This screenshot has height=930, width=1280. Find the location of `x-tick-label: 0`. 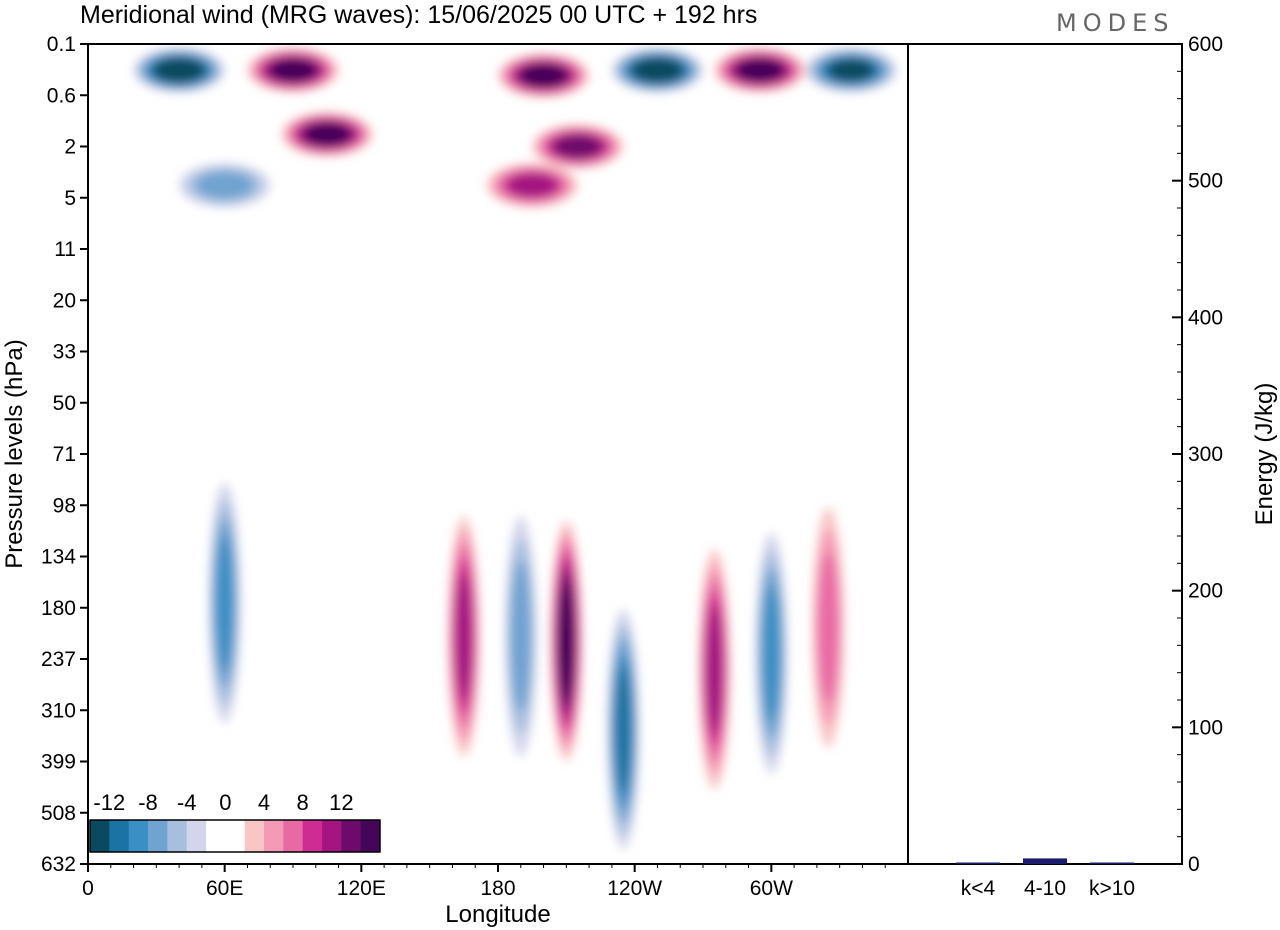

x-tick-label: 0 is located at coordinates (88, 888).